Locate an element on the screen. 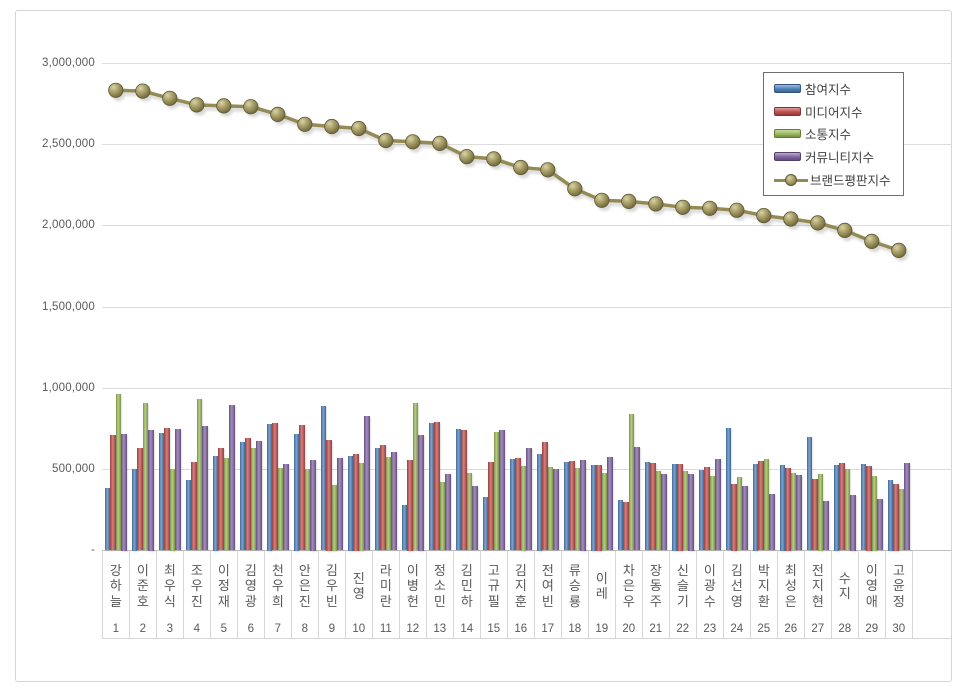 The height and width of the screenshot is (691, 966). bar-미디어지수-rank20 is located at coordinates (626, 526).